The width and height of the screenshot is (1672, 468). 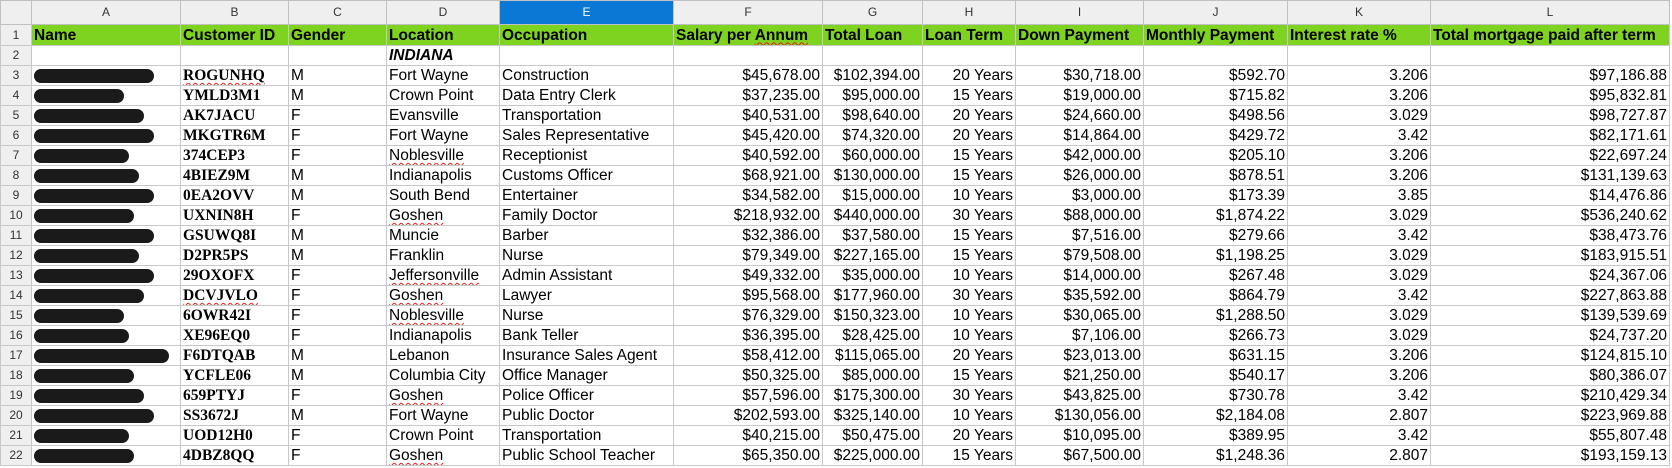 I want to click on cell: $40,531.00, so click(x=748, y=115).